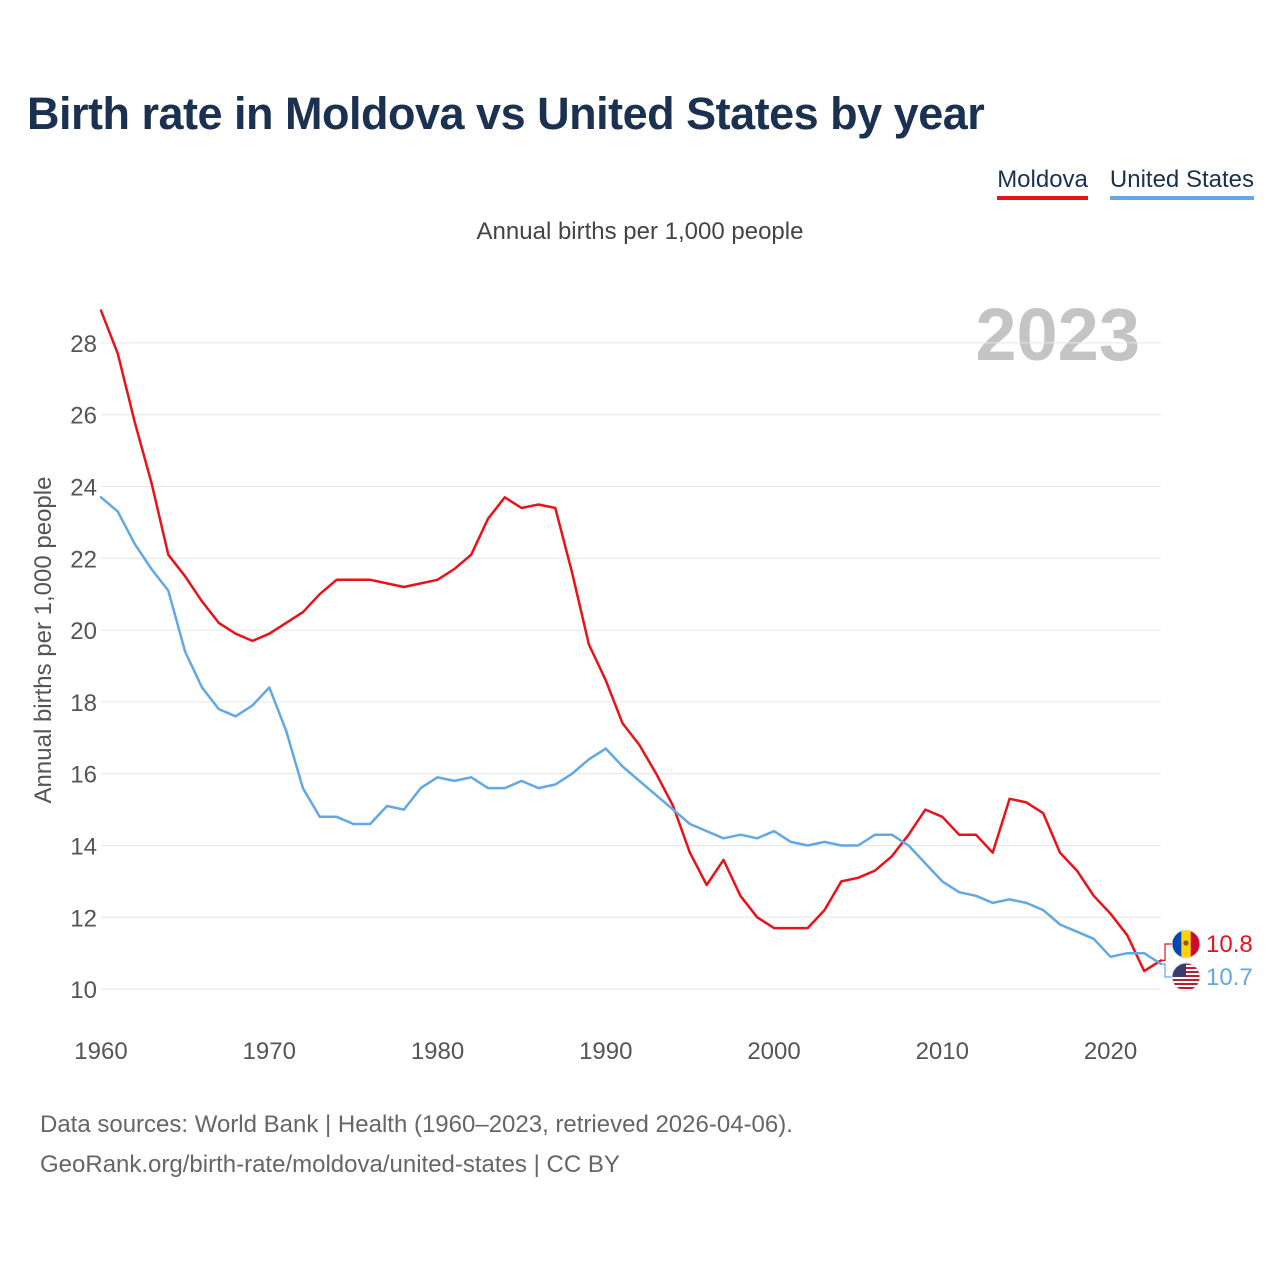 The width and height of the screenshot is (1280, 1280). I want to click on x-tick-label: 1990, so click(605, 1051).